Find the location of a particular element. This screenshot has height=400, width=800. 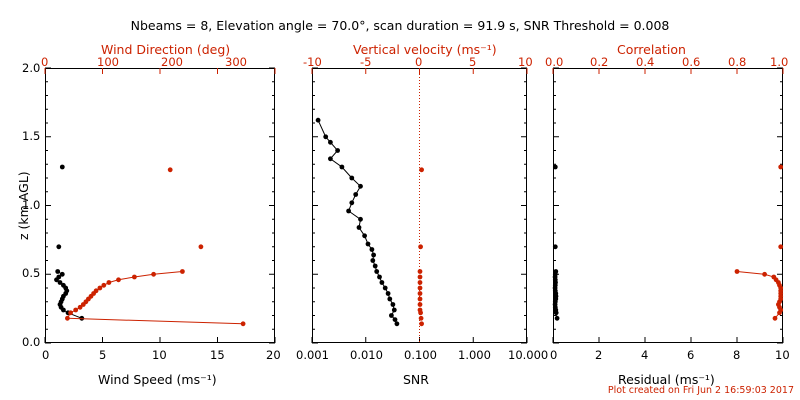

panel3-bottom-tick-1: 2 is located at coordinates (599, 355).